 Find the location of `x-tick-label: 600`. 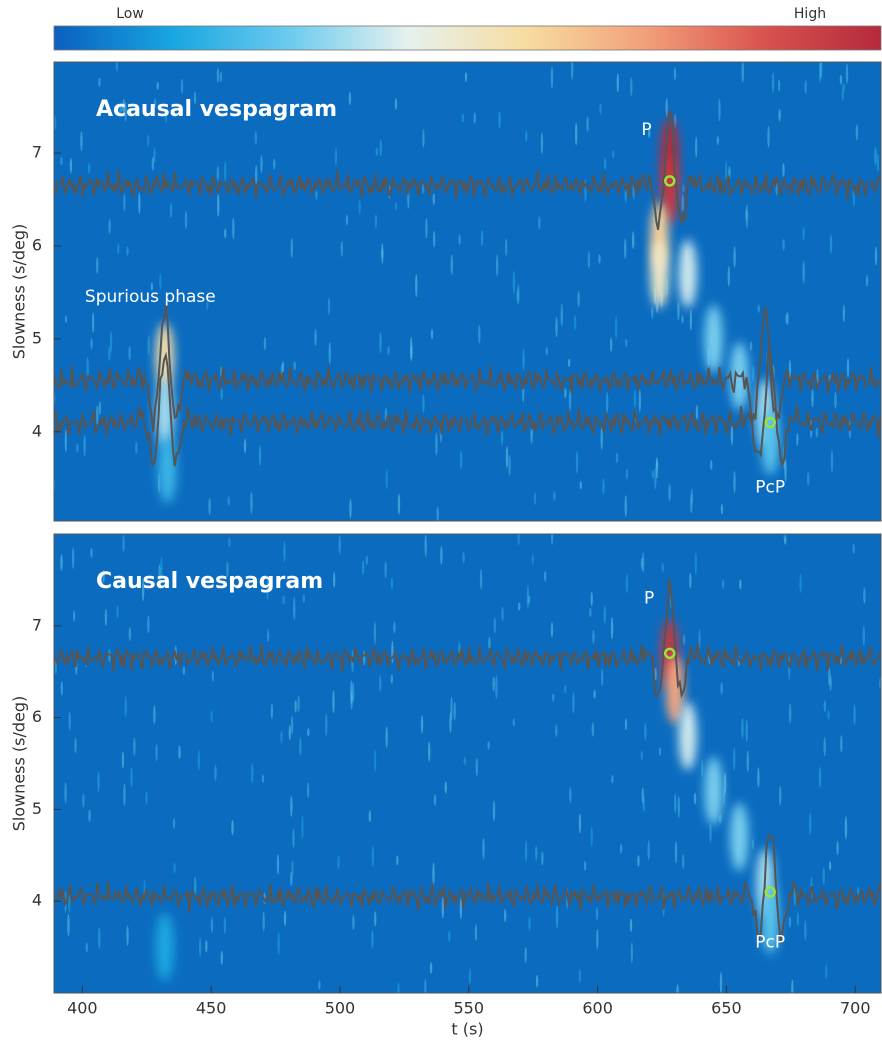

x-tick-label: 600 is located at coordinates (597, 1008).